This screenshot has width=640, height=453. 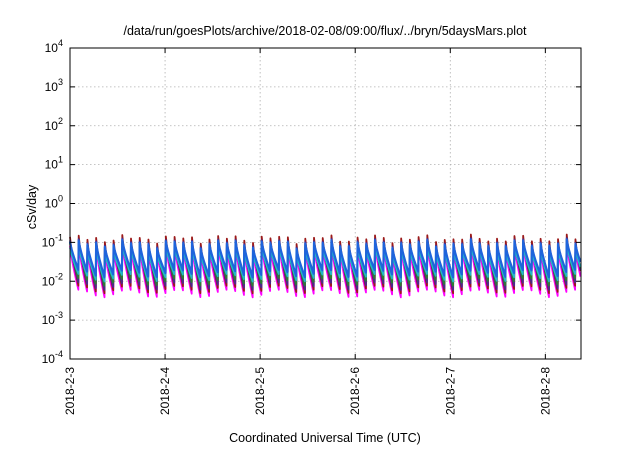 What do you see at coordinates (32, 206) in the screenshot?
I see `y-axis-label: cSv/day` at bounding box center [32, 206].